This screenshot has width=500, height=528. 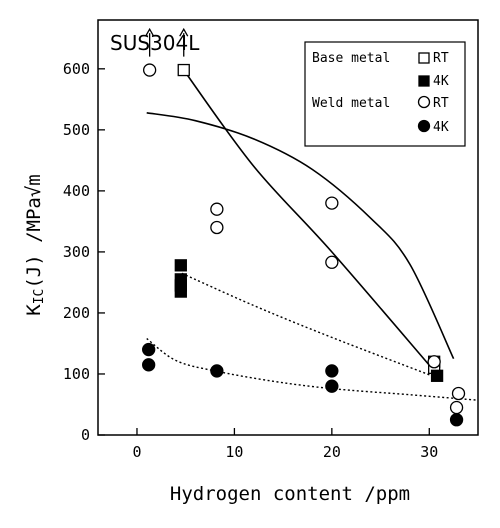 I want to click on x-tick-label: 30, so click(x=429, y=452).